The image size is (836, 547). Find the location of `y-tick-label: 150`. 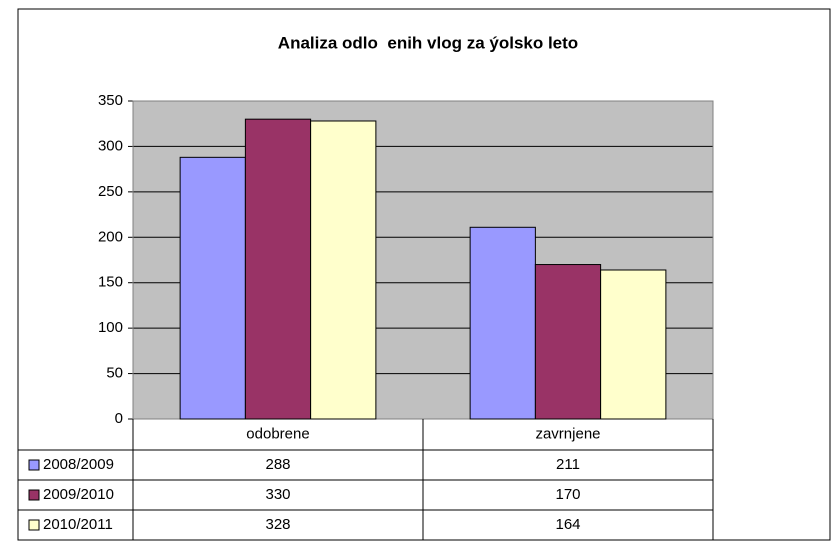

y-tick-label: 150 is located at coordinates (110, 282).